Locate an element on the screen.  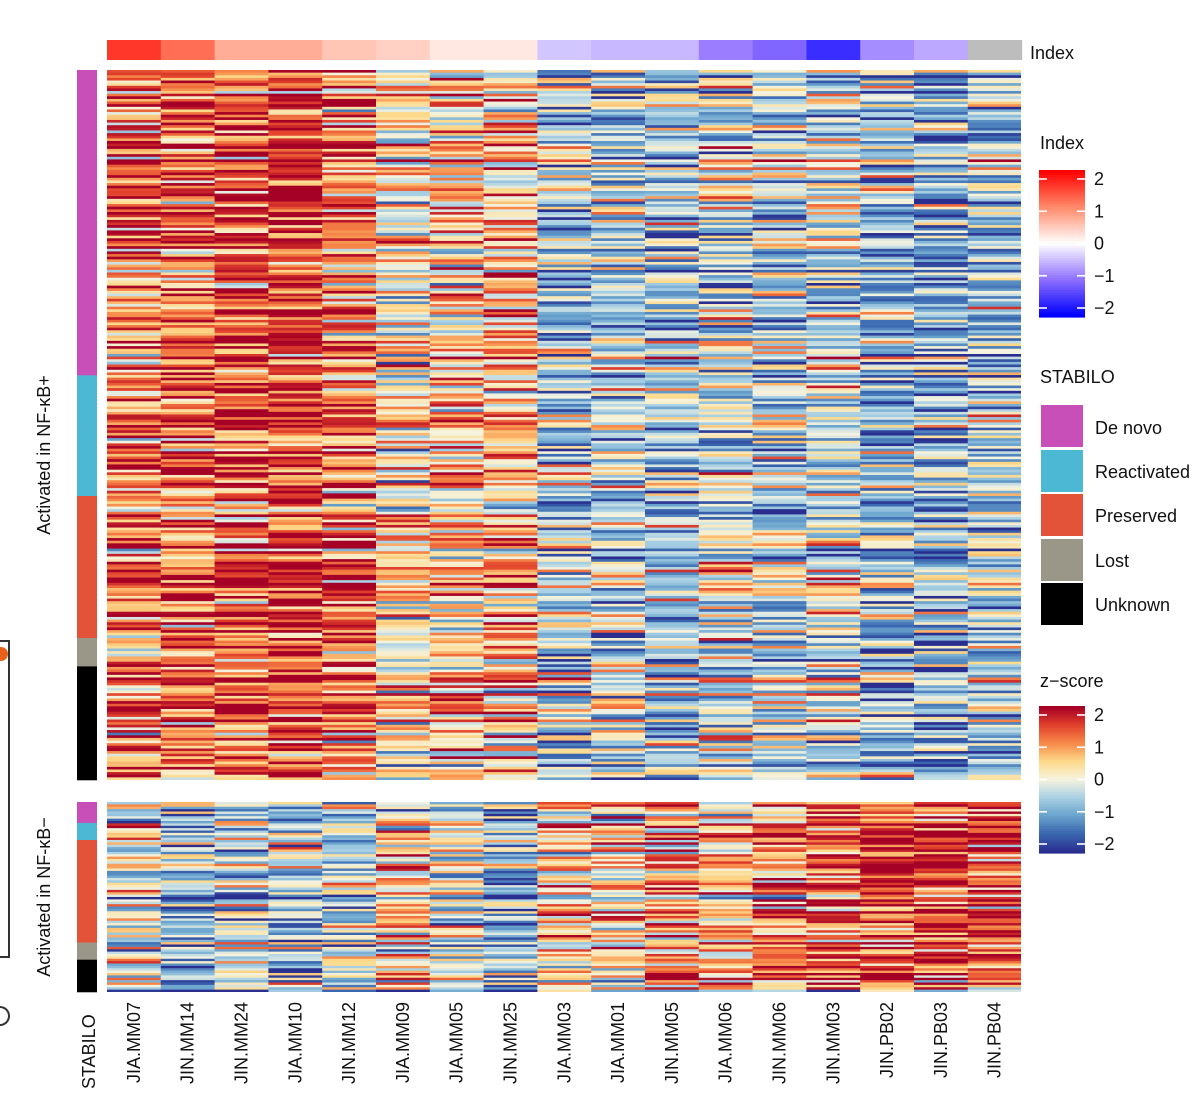
heatmap-column-jia-mm10 is located at coordinates (295, 897).